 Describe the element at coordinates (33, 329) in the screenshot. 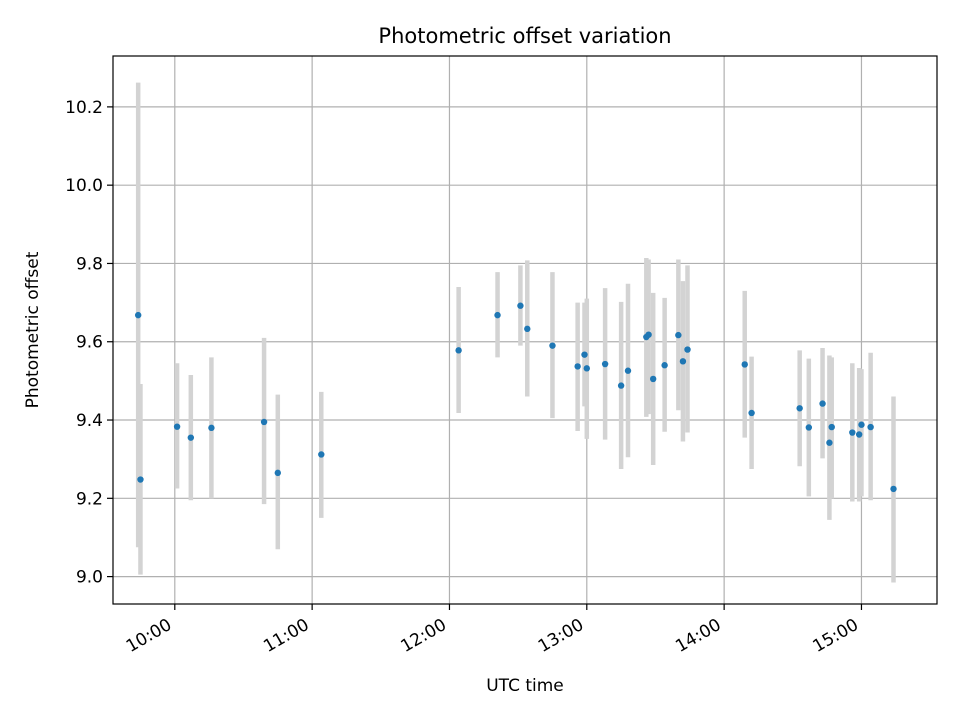

I see `y-axis-title: Photometric offset` at that location.